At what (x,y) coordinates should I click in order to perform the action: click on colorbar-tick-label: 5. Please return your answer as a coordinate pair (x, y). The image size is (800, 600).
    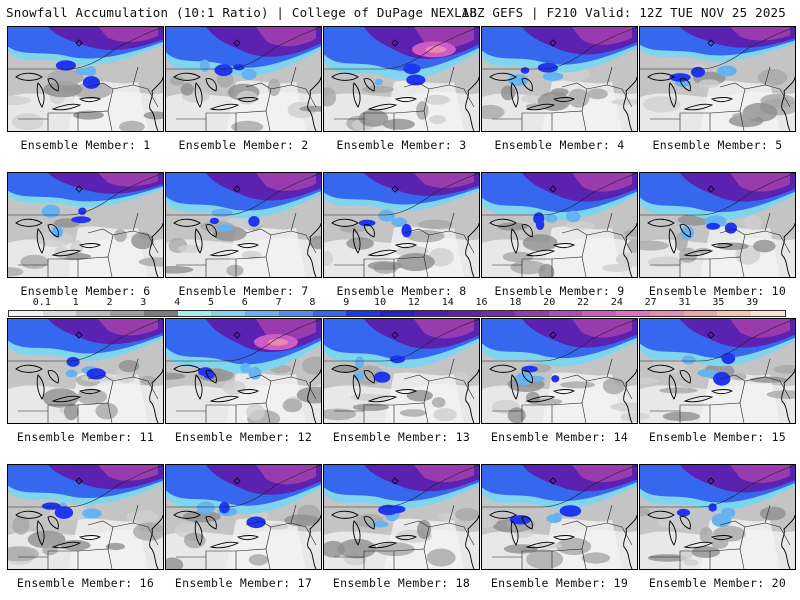
    Looking at the image, I should click on (210, 302).